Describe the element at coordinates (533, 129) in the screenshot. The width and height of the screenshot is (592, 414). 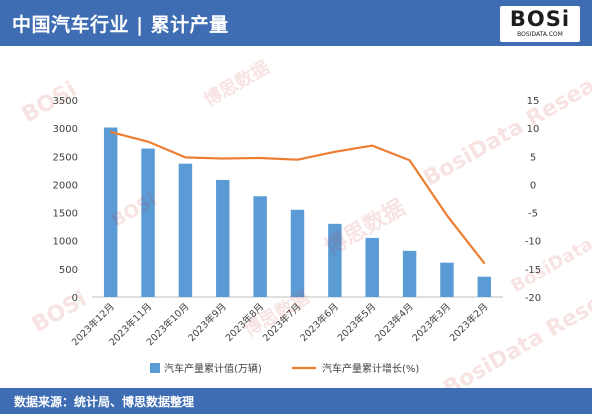
I see `right-axis-tick-label: 10` at that location.